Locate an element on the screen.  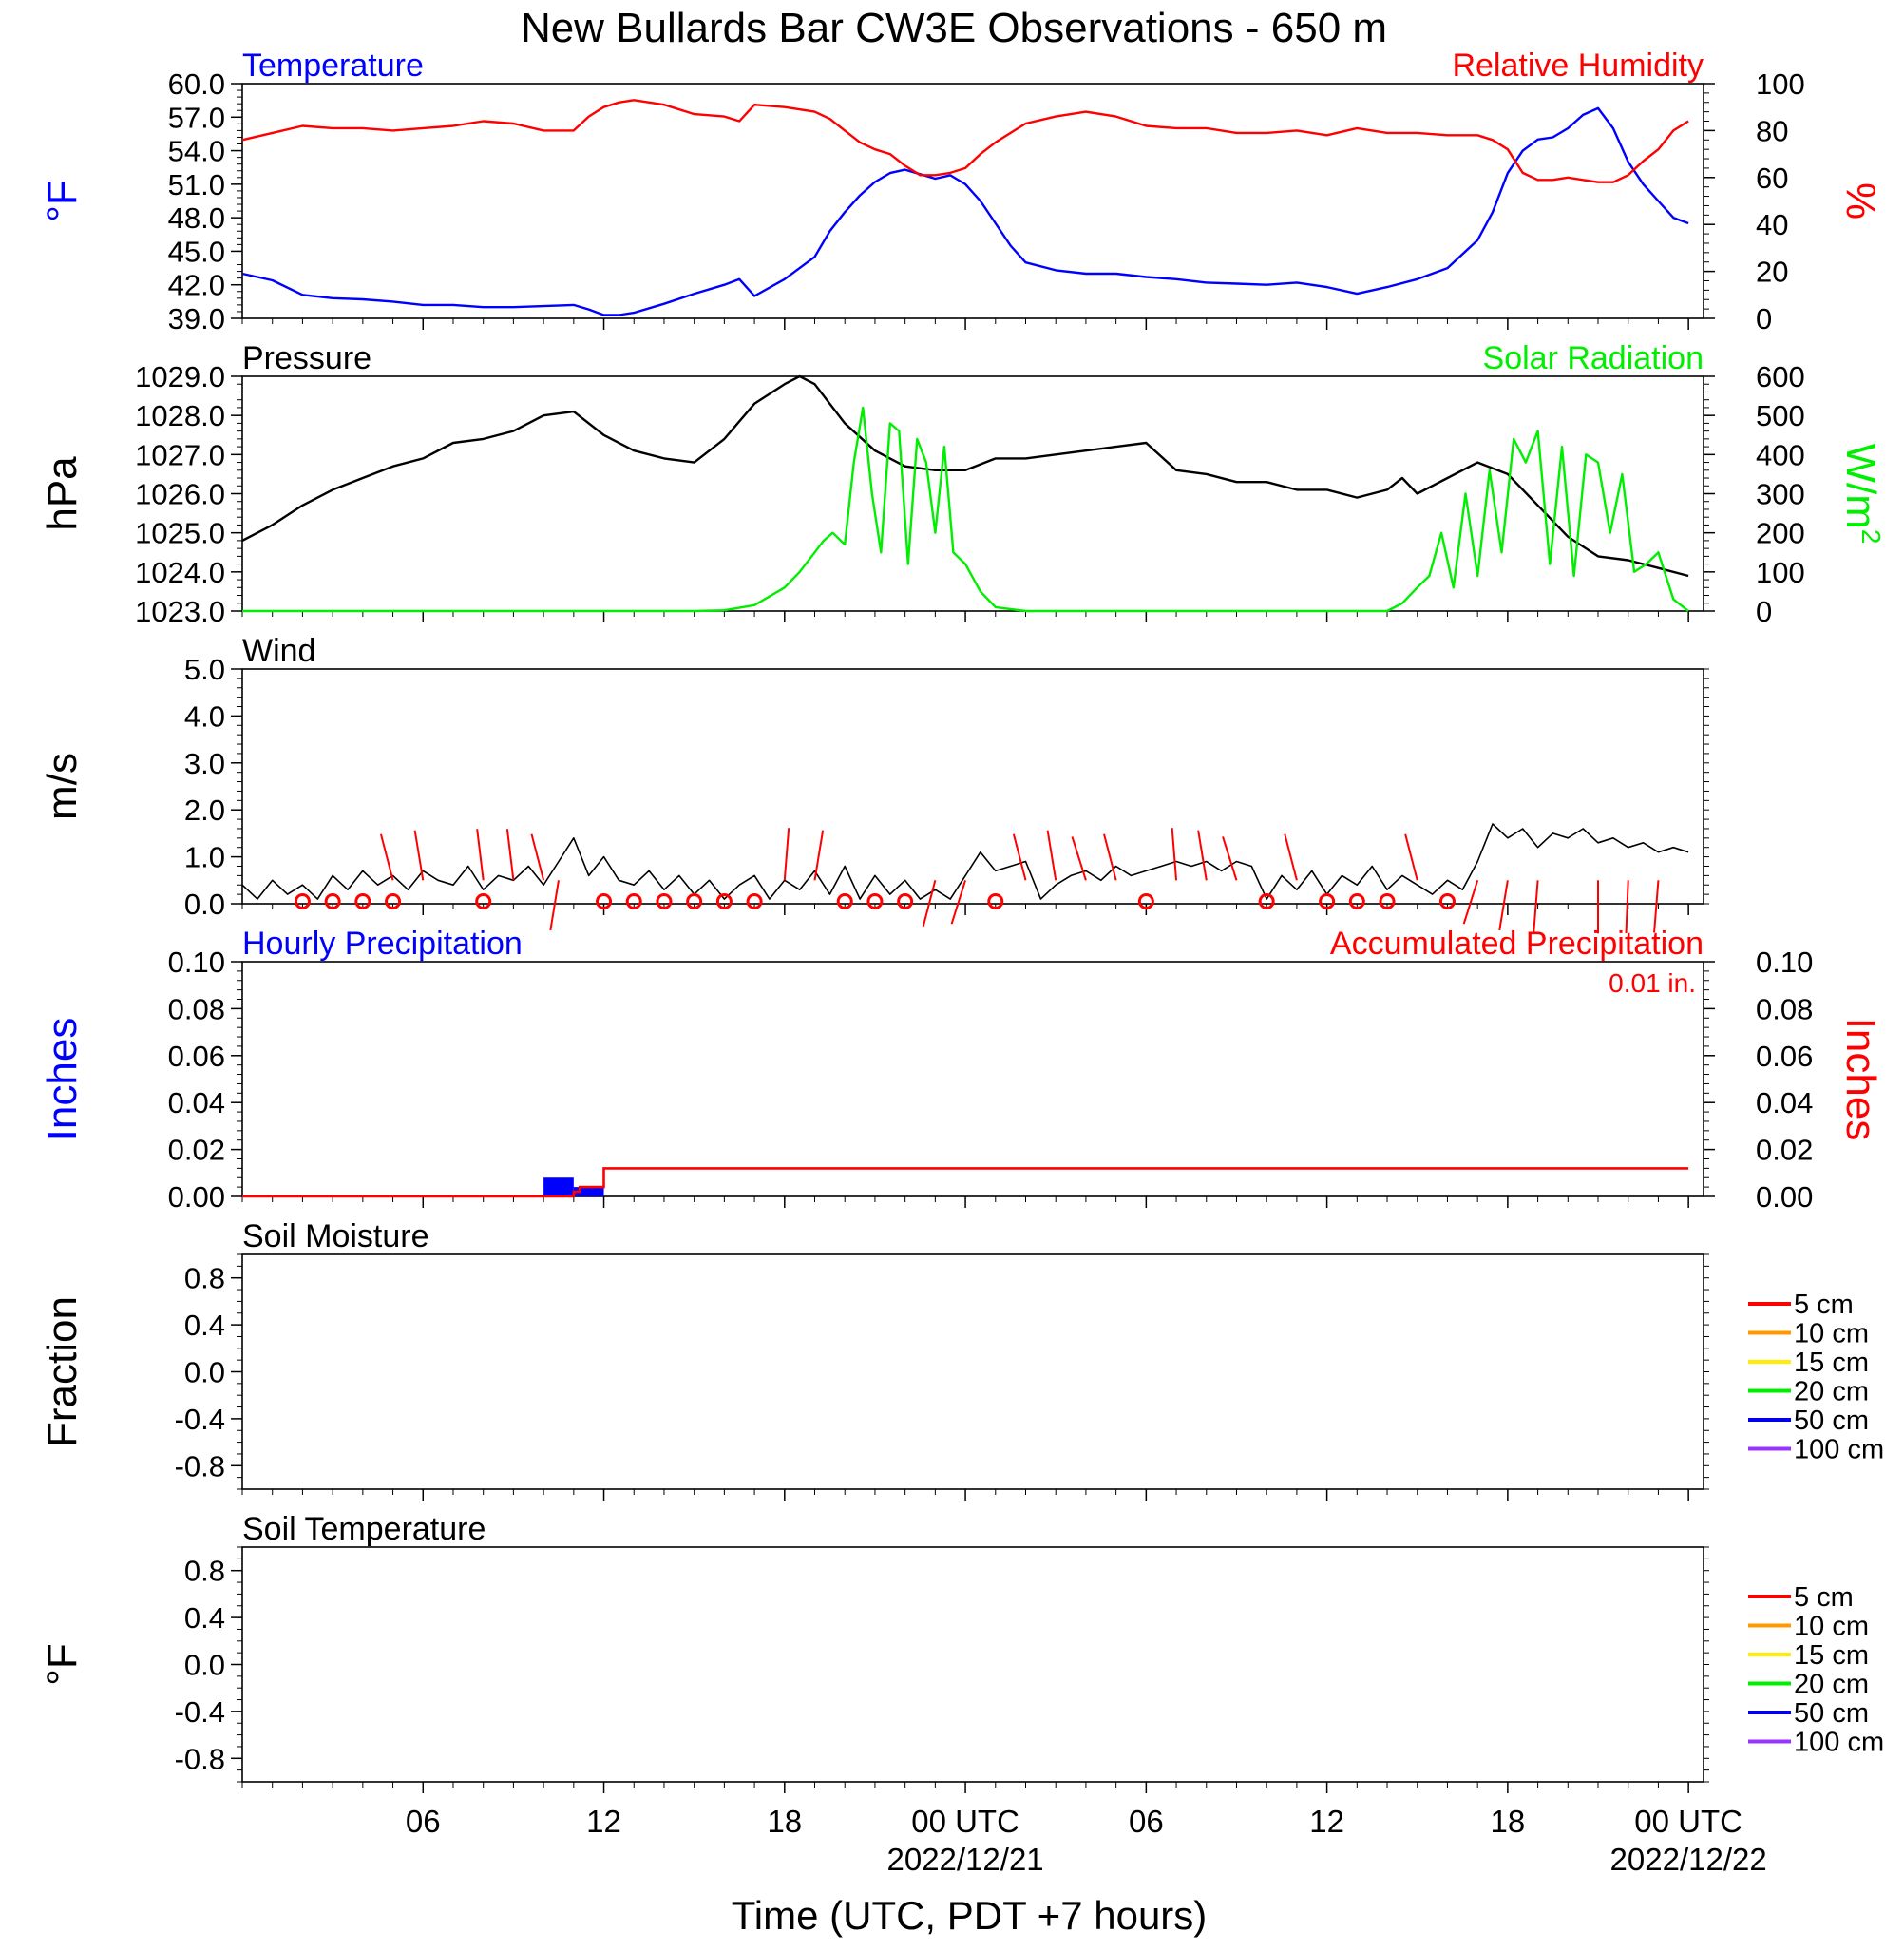
legend-label: 15 cm is located at coordinates (1831, 1655).